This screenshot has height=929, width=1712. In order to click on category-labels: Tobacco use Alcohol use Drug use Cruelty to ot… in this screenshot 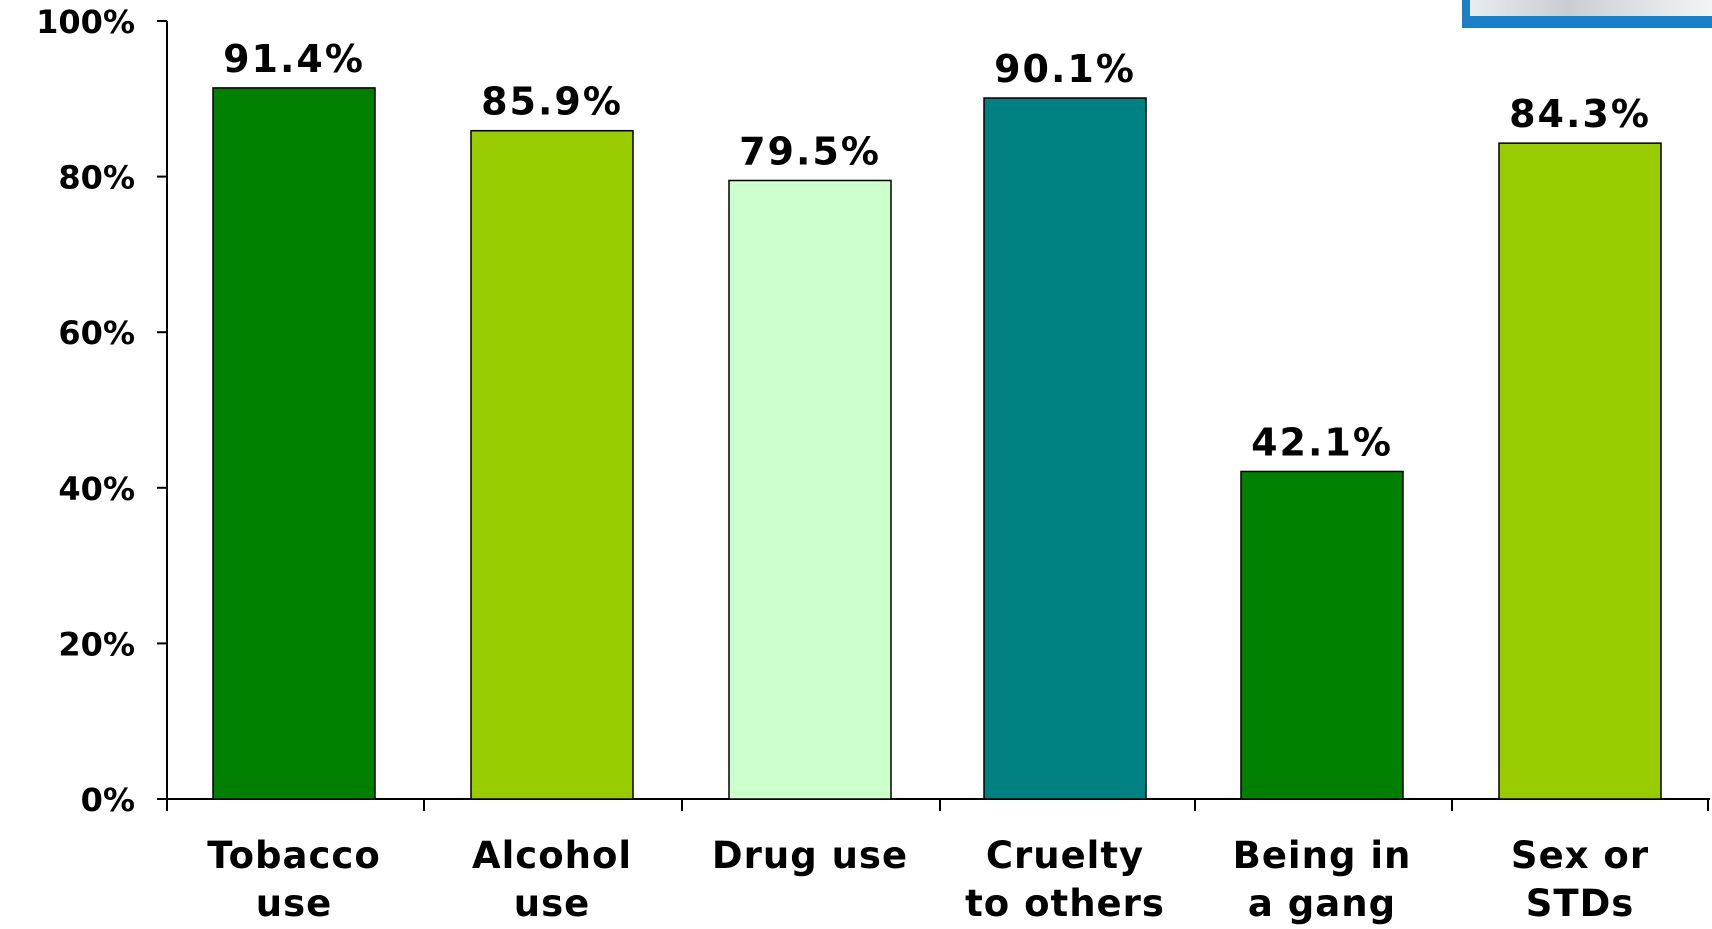, I will do `click(928, 879)`.